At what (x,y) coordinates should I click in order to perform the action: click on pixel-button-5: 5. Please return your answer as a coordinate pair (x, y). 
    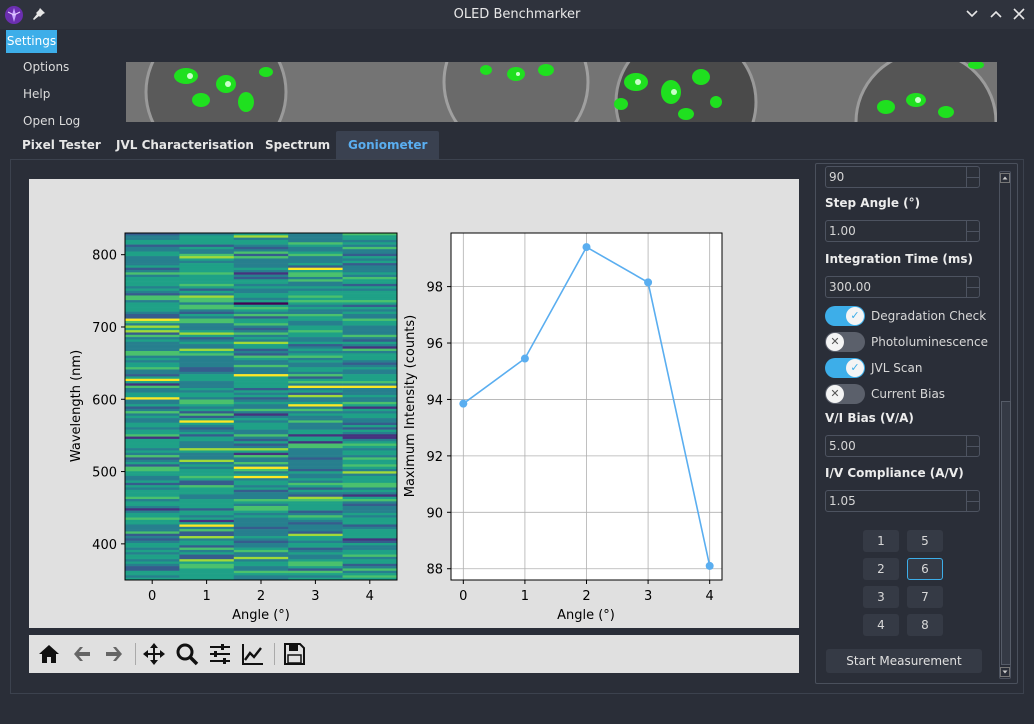
    Looking at the image, I should click on (925, 541).